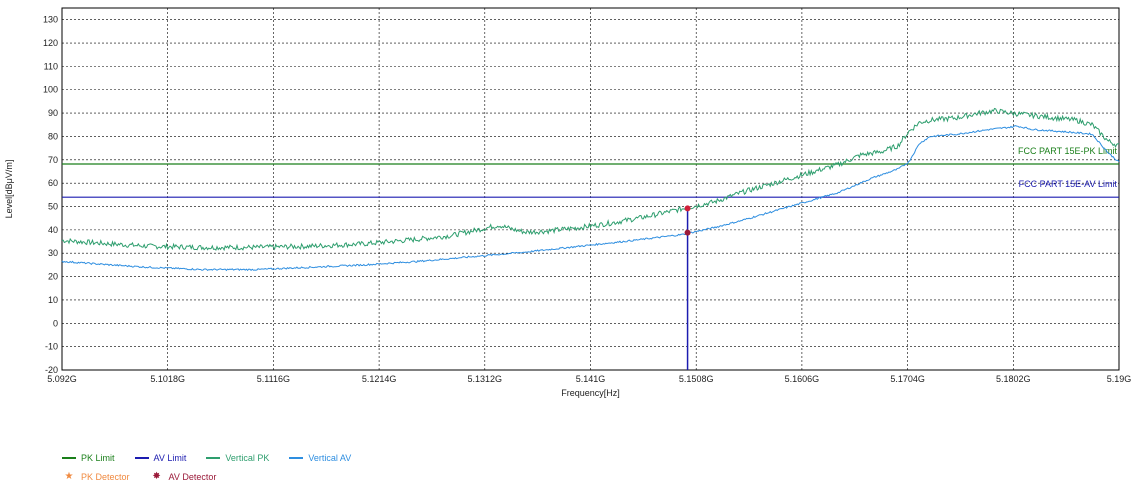 This screenshot has height=488, width=1137. What do you see at coordinates (591, 379) in the screenshot?
I see `x-tick-label: 5.141G` at bounding box center [591, 379].